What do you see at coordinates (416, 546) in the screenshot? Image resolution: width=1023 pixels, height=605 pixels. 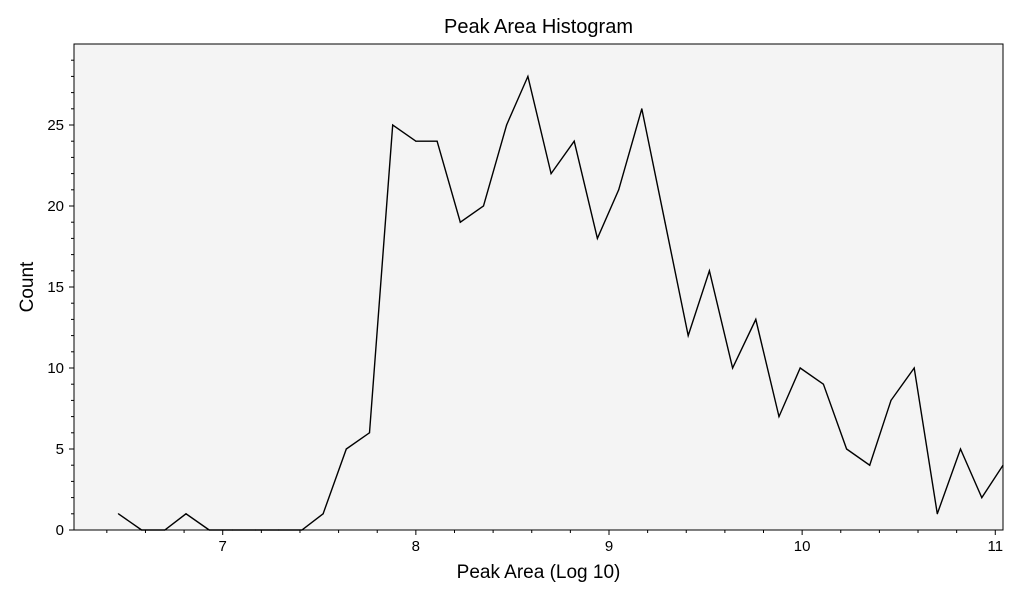 I see `x-tick-label: 8` at bounding box center [416, 546].